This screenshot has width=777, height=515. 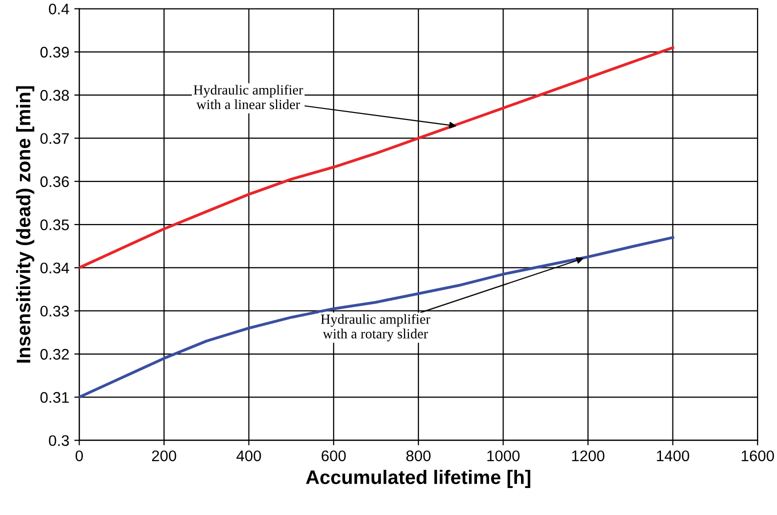 I want to click on x-tick-label: 1200, so click(x=588, y=456).